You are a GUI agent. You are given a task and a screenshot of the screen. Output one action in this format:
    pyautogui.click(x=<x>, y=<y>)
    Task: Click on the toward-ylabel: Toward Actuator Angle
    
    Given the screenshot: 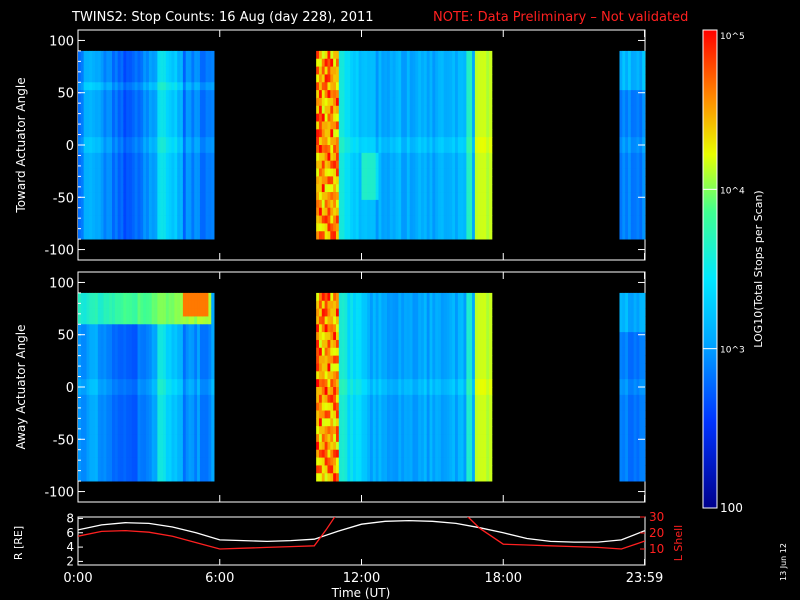 What is the action you would take?
    pyautogui.click(x=21, y=145)
    